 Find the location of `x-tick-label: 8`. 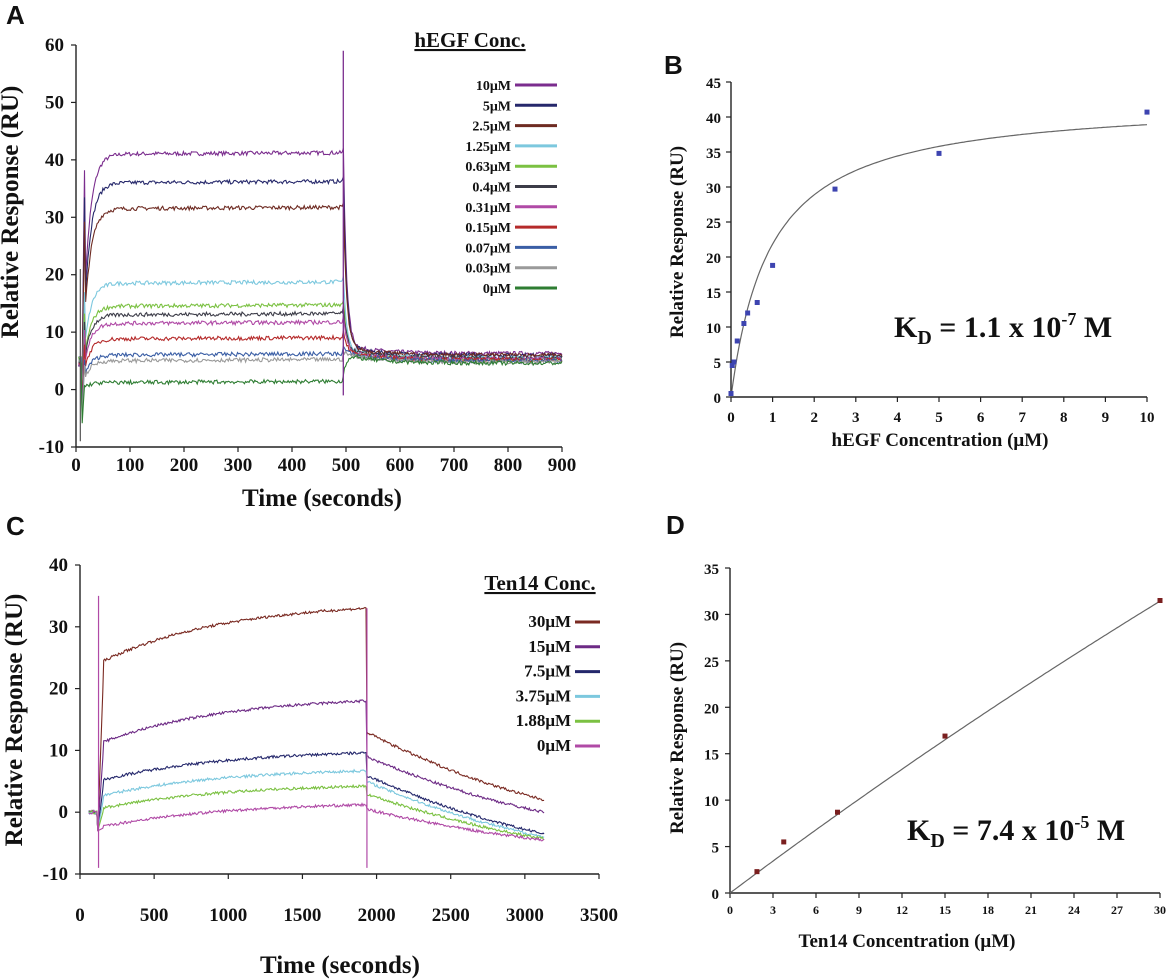

x-tick-label: 8 is located at coordinates (1064, 418).